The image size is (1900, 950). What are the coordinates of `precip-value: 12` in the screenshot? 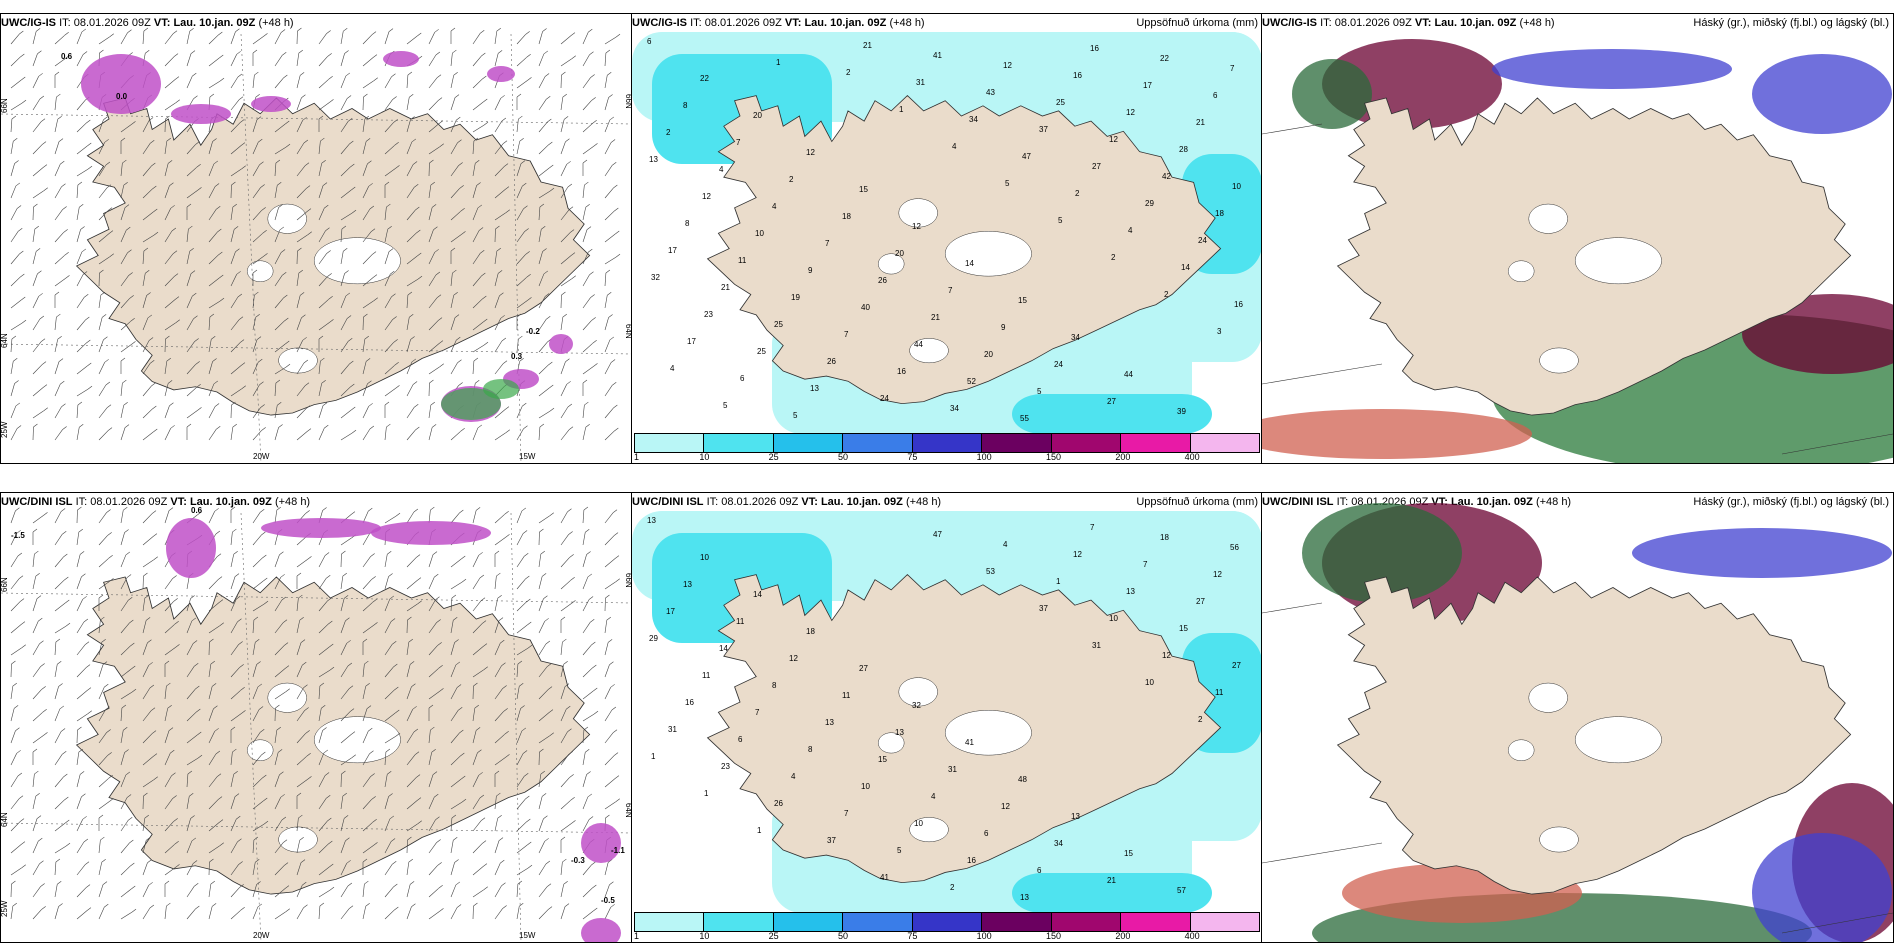 It's located at (1130, 112).